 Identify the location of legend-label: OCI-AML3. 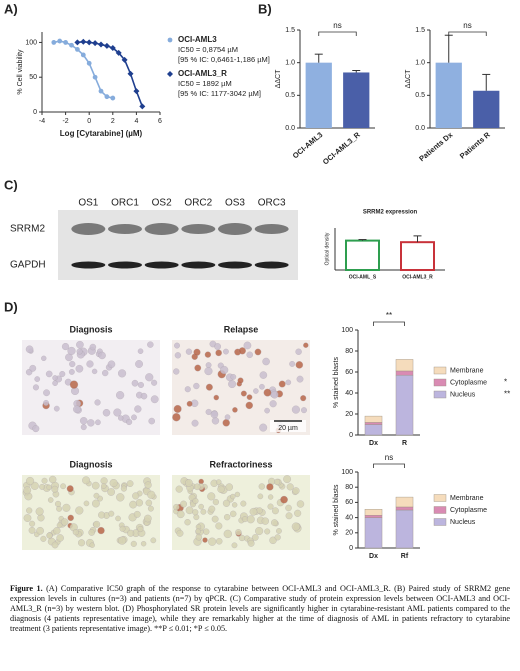
(197, 39).